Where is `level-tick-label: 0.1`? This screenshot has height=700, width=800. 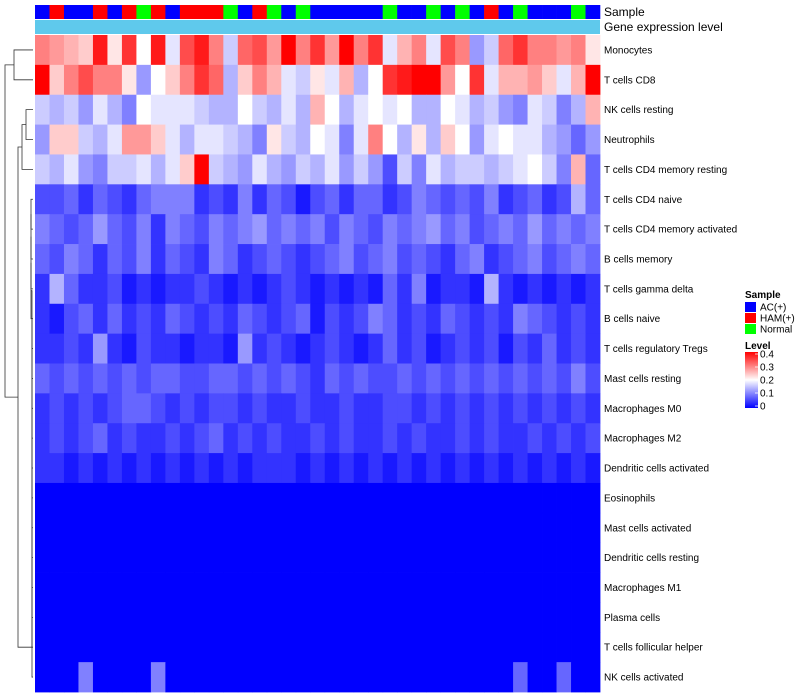
level-tick-label: 0.1 is located at coordinates (767, 394).